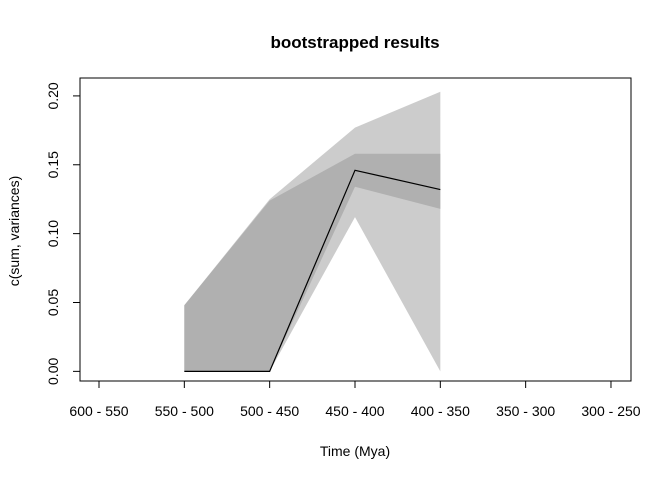 Image resolution: width=672 pixels, height=480 pixels. What do you see at coordinates (14, 231) in the screenshot?
I see `y-axis-label: c(sum, variances)` at bounding box center [14, 231].